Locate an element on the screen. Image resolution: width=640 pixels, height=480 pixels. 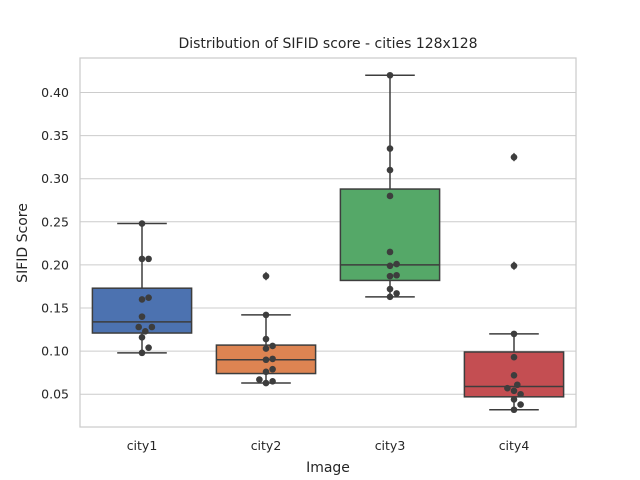
box-city1 is located at coordinates (142, 288).